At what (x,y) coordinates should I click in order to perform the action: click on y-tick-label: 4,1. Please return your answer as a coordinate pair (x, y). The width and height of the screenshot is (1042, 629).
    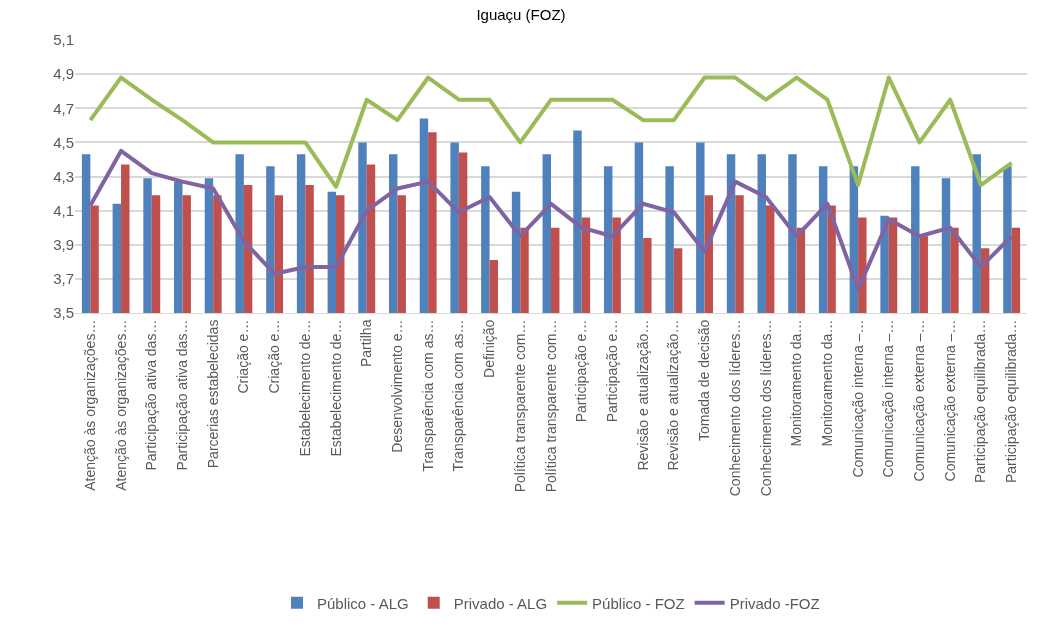
    Looking at the image, I should click on (63, 210).